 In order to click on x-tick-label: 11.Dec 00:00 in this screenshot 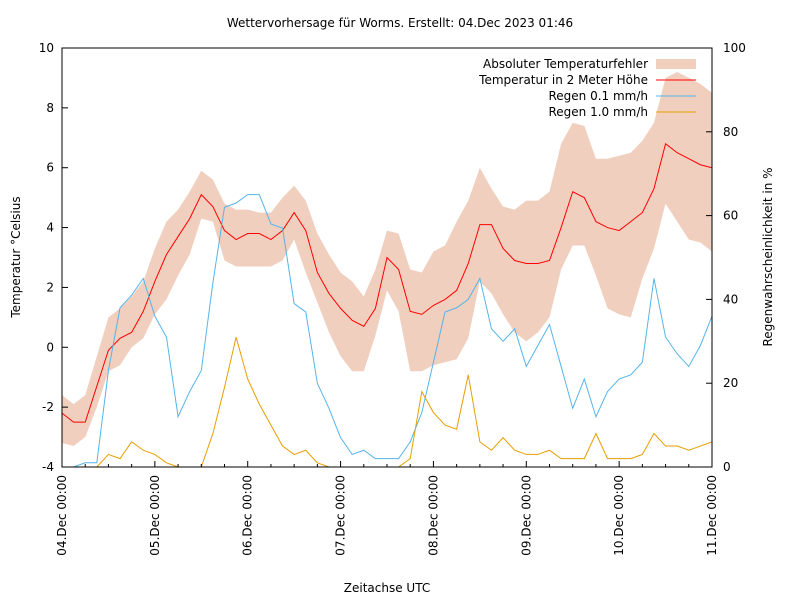, I will do `click(712, 515)`.